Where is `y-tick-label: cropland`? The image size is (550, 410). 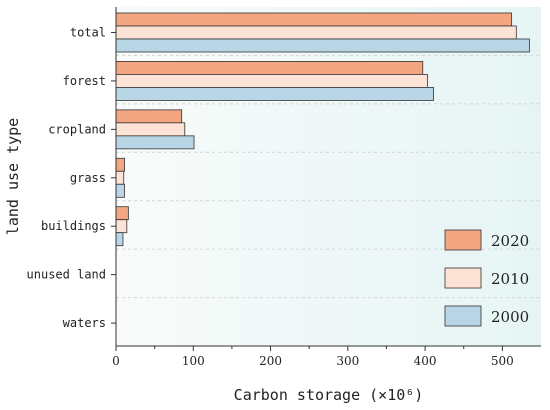 y-tick-label: cropland is located at coordinates (77, 129).